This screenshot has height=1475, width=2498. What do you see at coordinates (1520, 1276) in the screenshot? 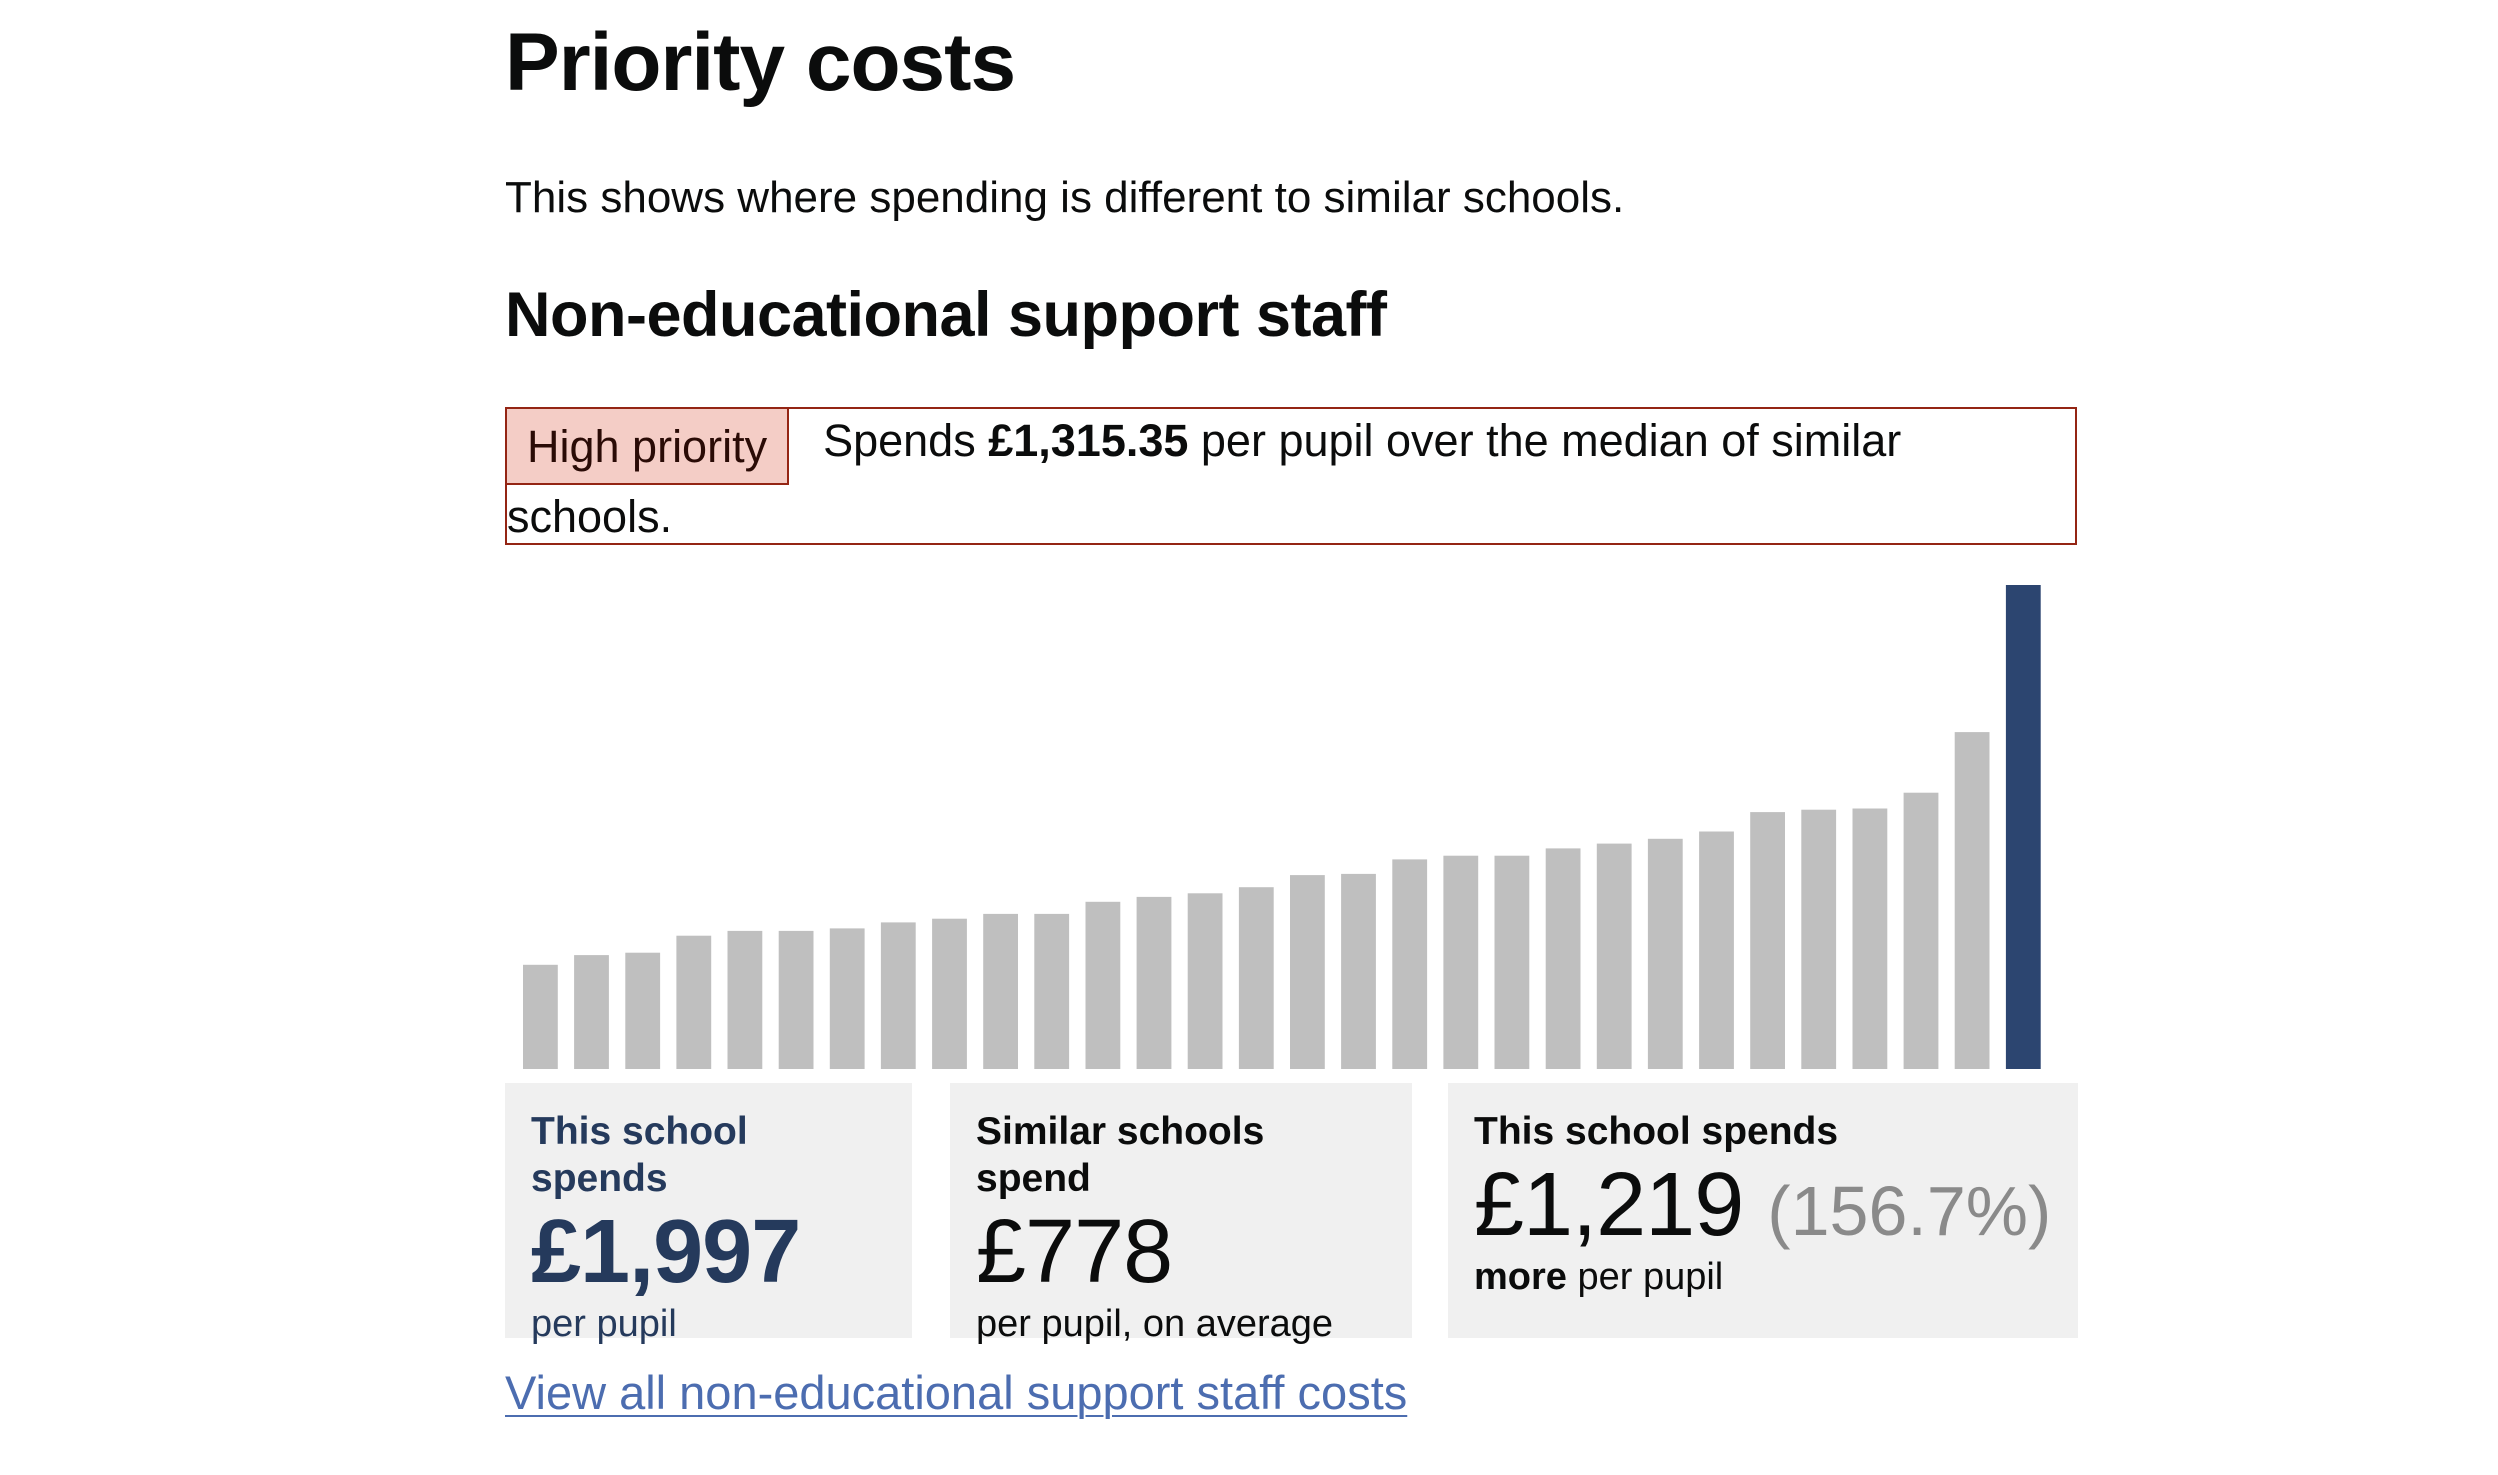
I see `difference-more: more` at bounding box center [1520, 1276].